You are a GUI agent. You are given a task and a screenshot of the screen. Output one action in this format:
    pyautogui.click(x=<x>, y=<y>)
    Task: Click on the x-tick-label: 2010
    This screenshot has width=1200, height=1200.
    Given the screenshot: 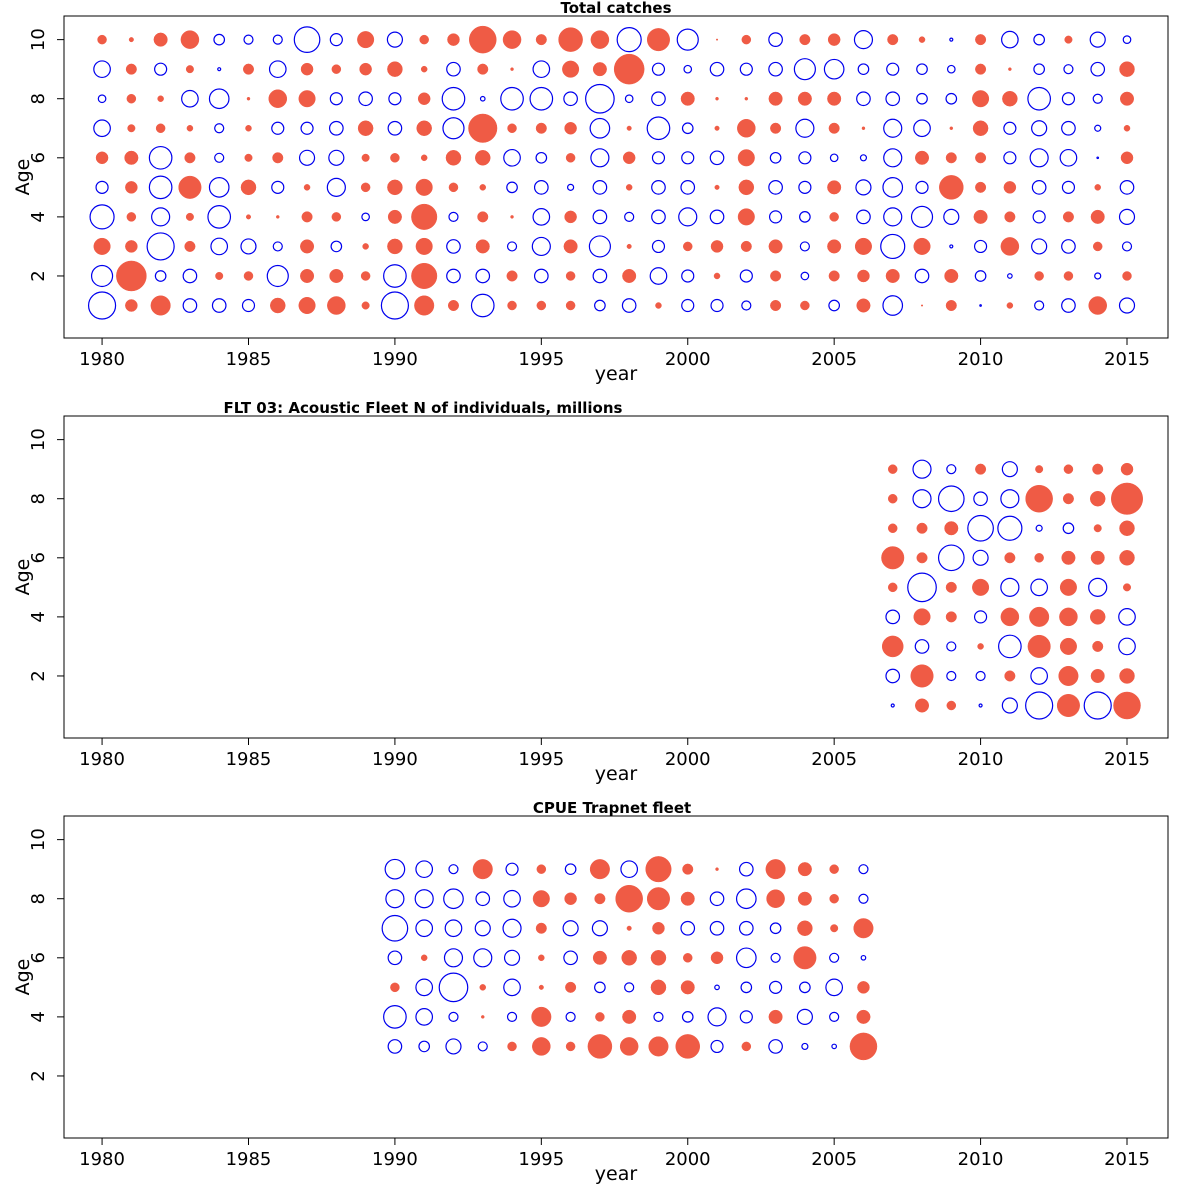 What is the action you would take?
    pyautogui.click(x=981, y=759)
    